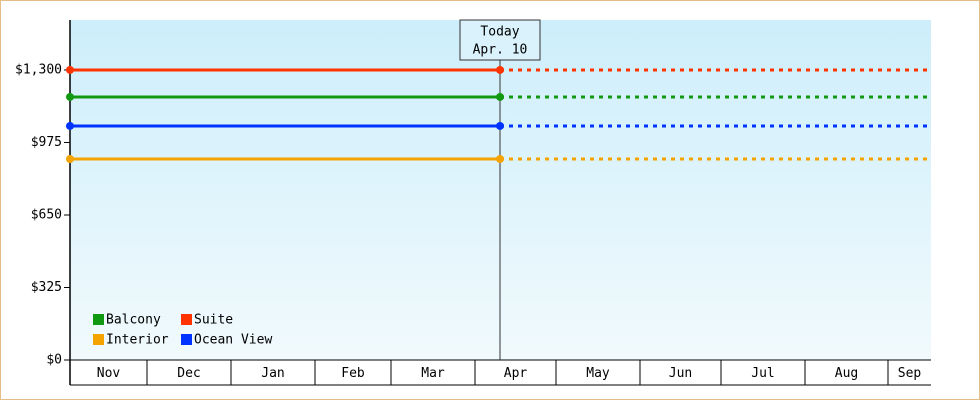  I want to click on y-tick-label: $650, so click(46, 214).